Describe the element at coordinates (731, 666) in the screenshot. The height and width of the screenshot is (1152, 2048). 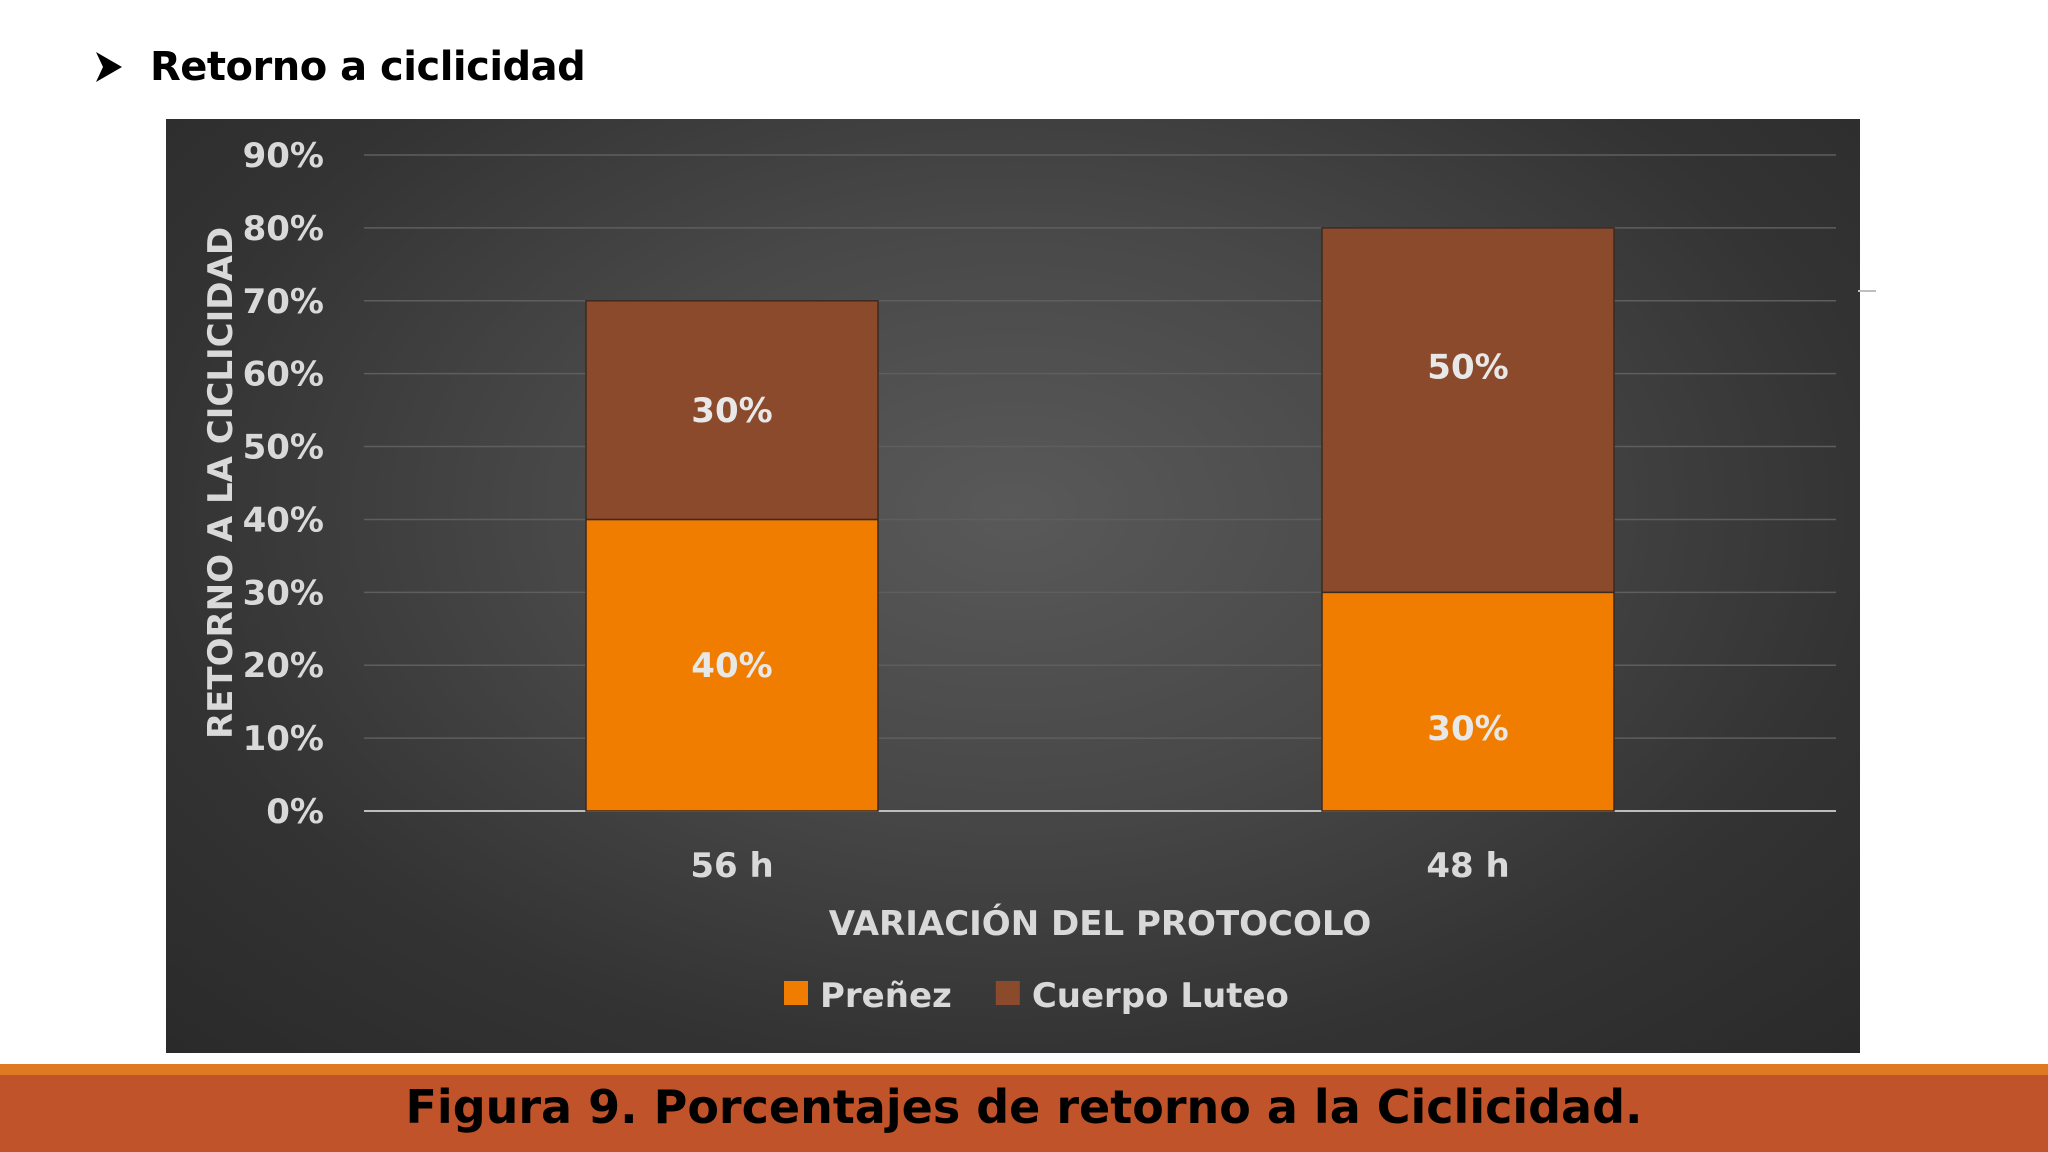
I see `data-label: 40%` at that location.